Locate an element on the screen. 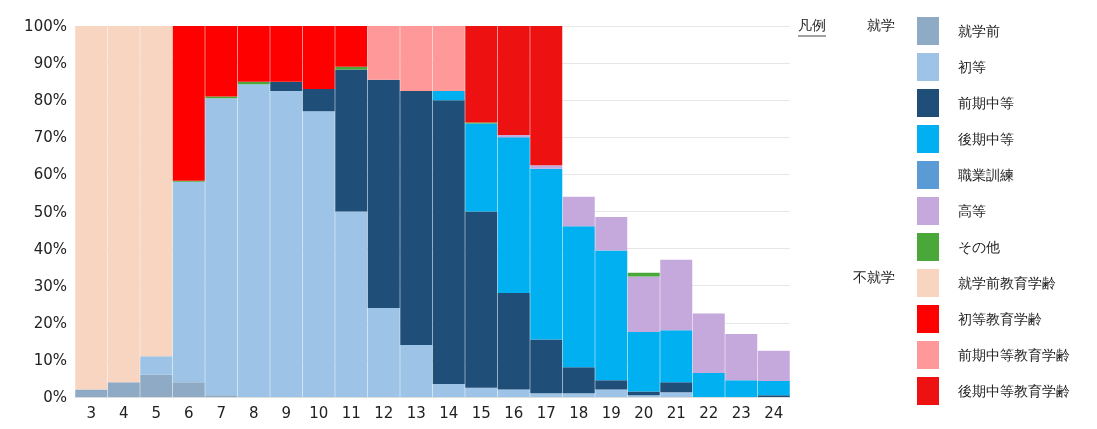 This screenshot has height=429, width=1097. x-tick-label: 4 is located at coordinates (123, 412).